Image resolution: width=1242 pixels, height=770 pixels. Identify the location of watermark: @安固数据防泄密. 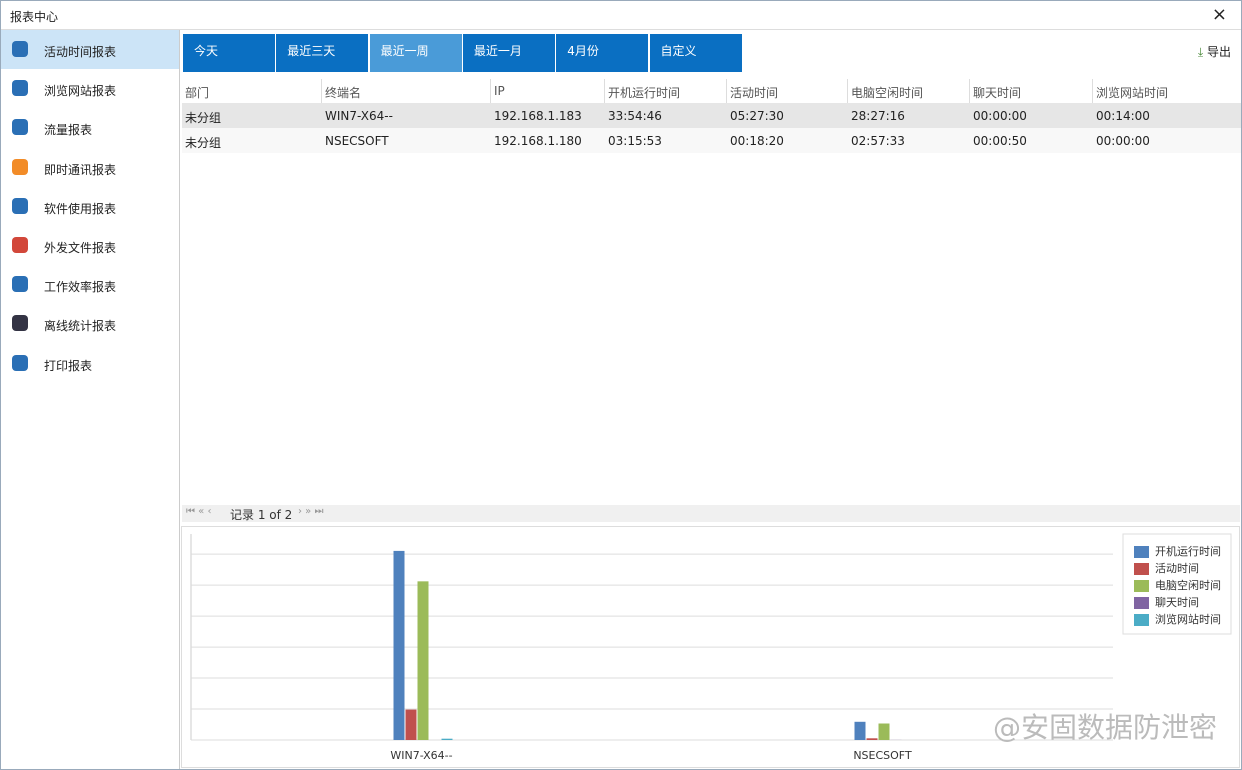
(1105, 727).